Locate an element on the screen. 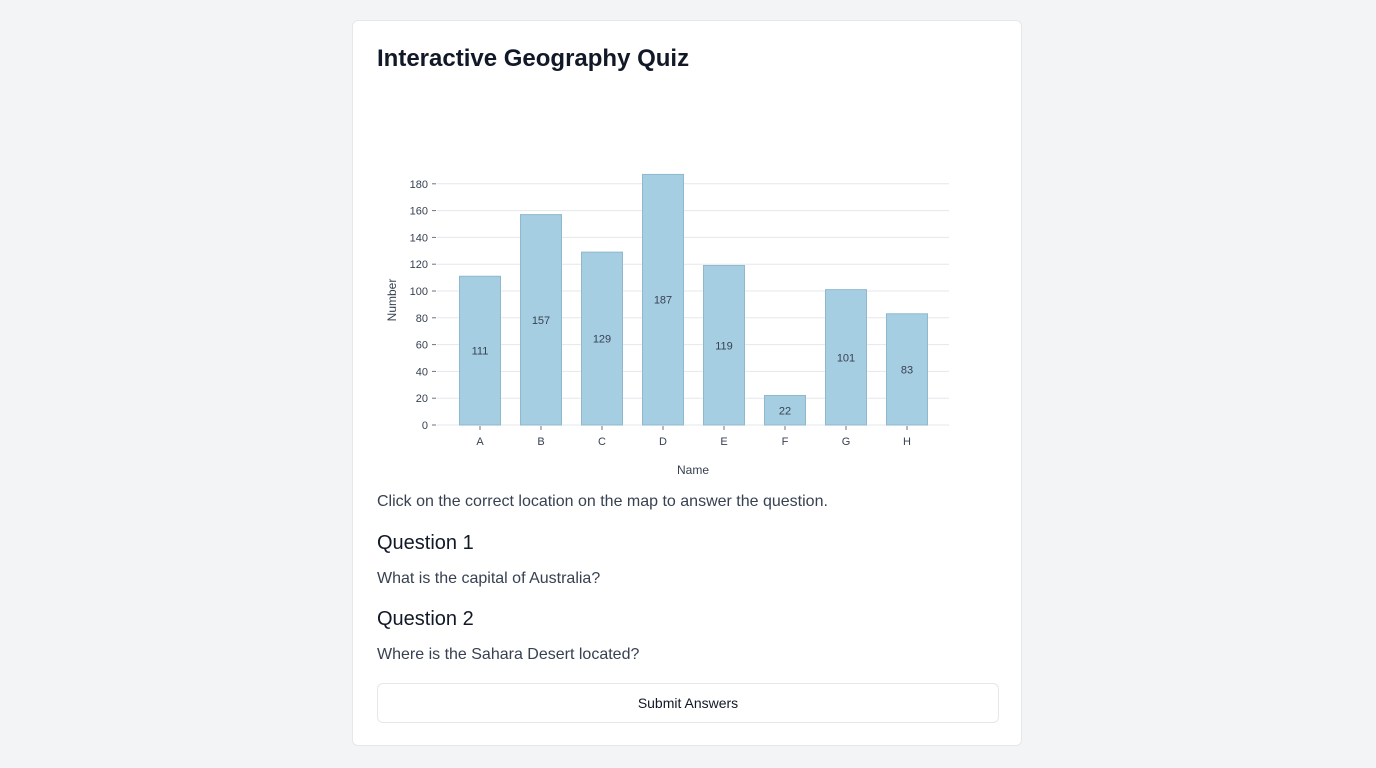  page-title: Interactive Geography Quiz is located at coordinates (533, 58).